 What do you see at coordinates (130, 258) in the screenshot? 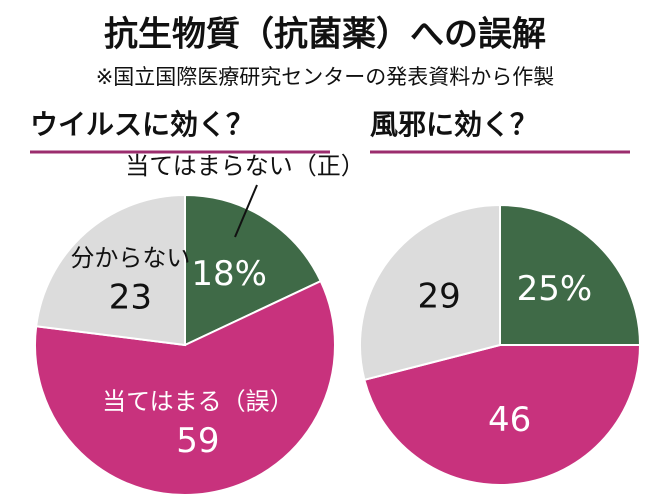
I see `category-label: 分からない` at bounding box center [130, 258].